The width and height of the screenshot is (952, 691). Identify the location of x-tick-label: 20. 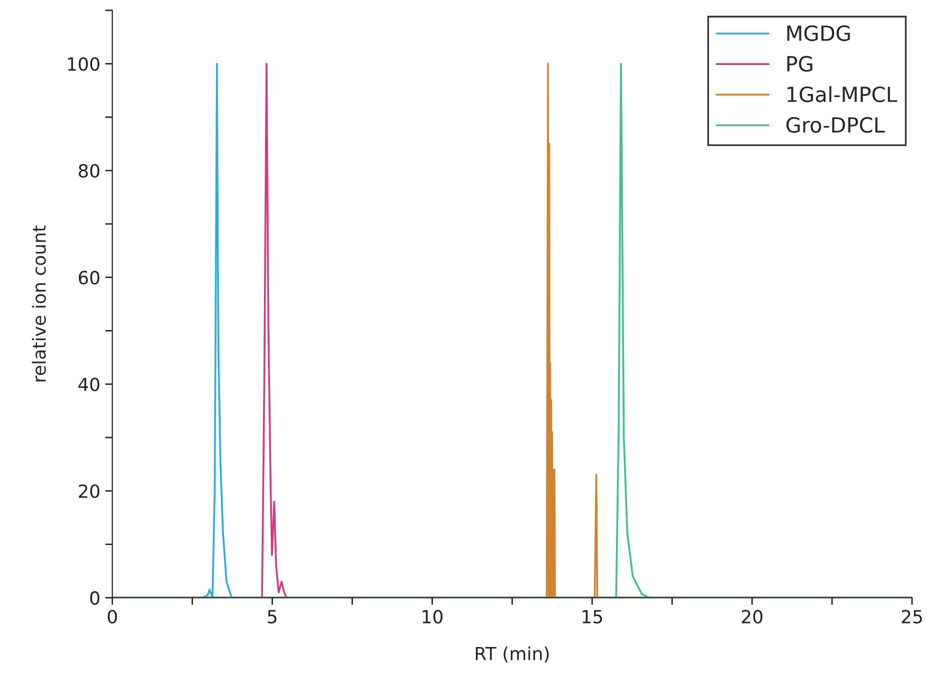
(752, 617).